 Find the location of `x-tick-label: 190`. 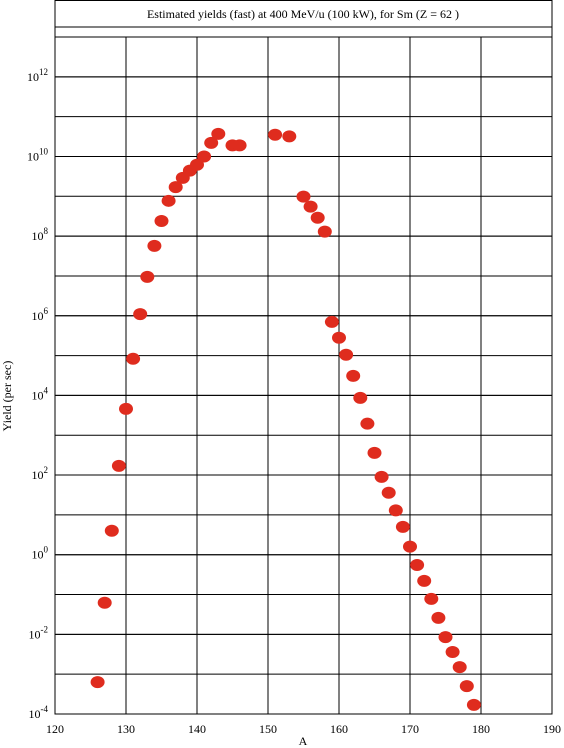

x-tick-label: 190 is located at coordinates (552, 729).